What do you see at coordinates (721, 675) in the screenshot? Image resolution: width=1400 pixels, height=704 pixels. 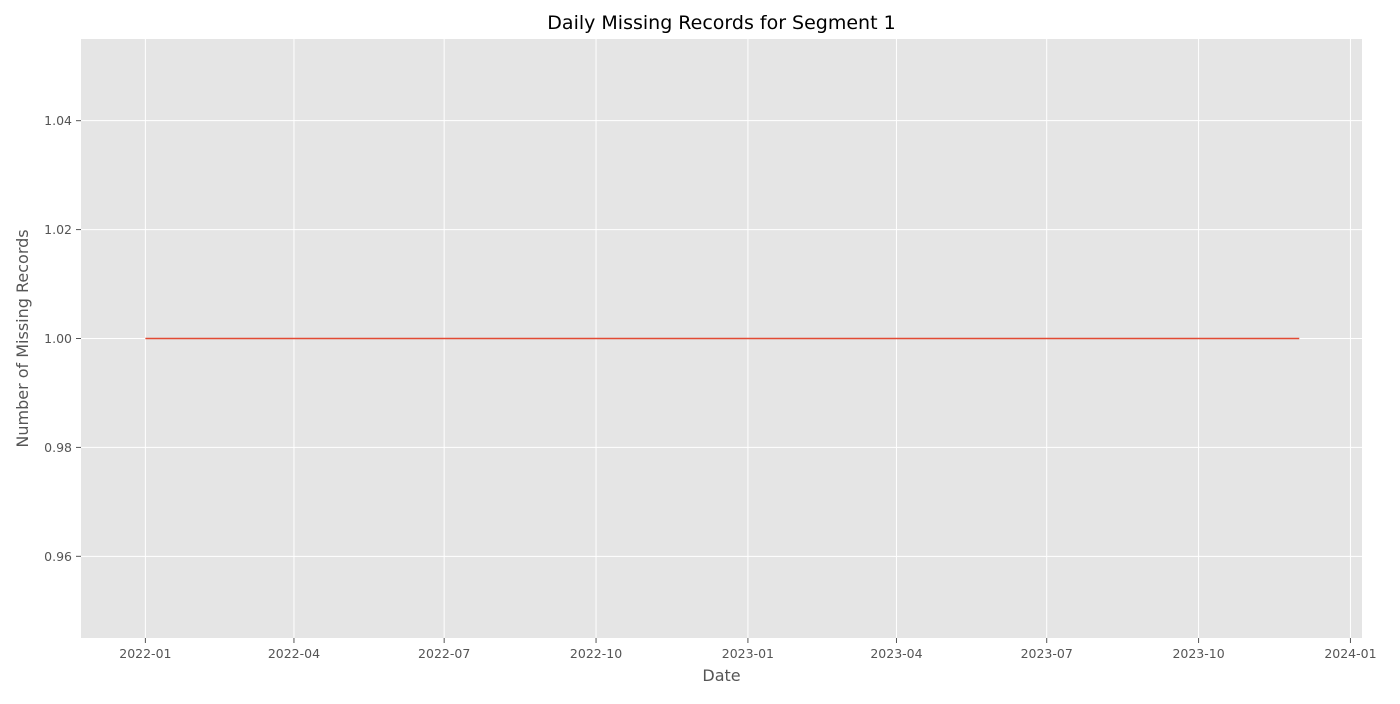 I see `x-axis-label: Date` at bounding box center [721, 675].